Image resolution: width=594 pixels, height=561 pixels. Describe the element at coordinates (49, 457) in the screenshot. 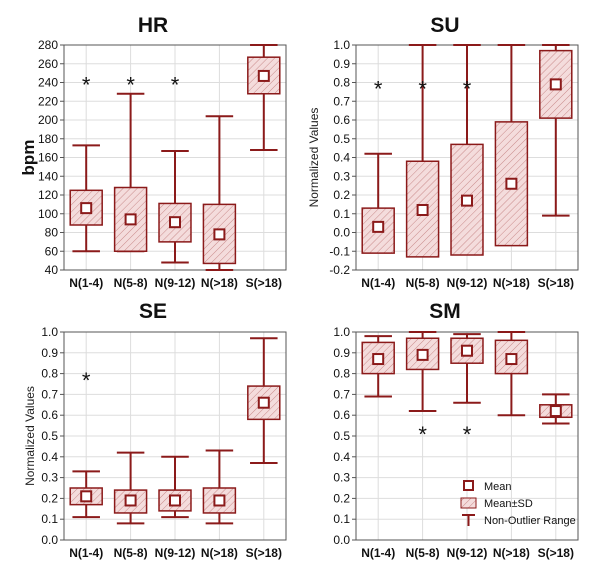

I see `se-ytick-label: 0.4` at that location.